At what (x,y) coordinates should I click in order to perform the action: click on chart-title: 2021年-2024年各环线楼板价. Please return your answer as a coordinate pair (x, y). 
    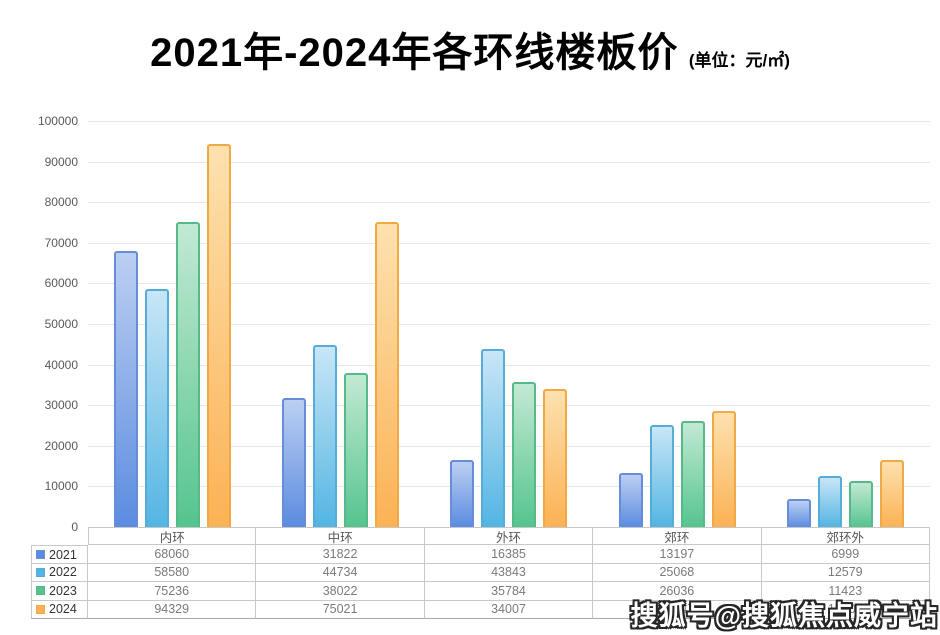
    Looking at the image, I should click on (414, 53).